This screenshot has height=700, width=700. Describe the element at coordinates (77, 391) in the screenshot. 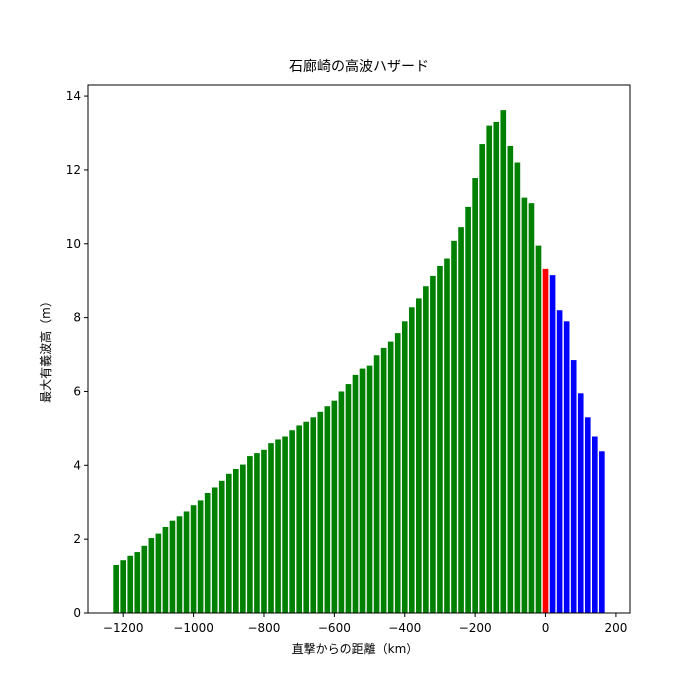

I see `y-tick-label: 6` at that location.